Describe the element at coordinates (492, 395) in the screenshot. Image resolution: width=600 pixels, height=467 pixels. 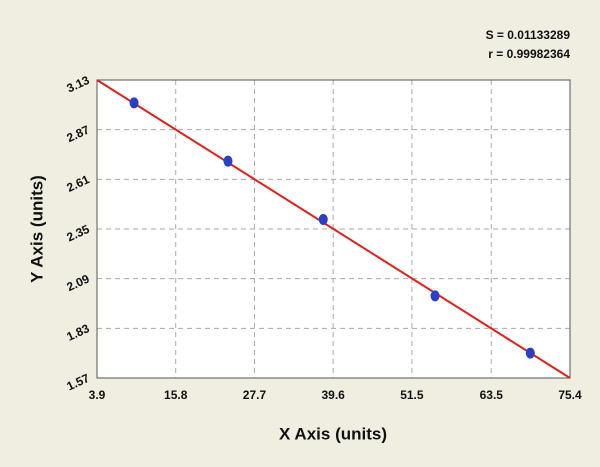
I see `x-tick-label: 63.5` at that location.